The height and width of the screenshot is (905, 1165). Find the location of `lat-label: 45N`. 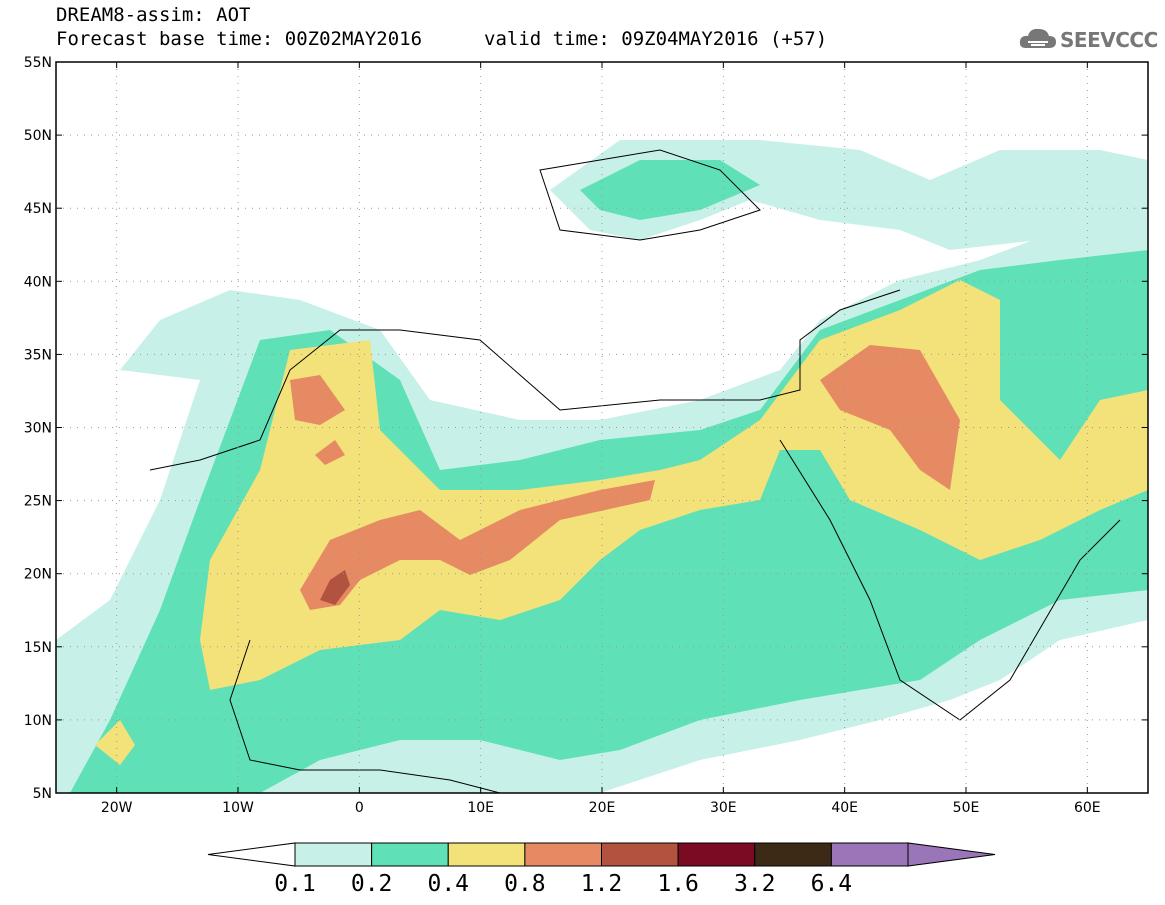

lat-label: 45N is located at coordinates (38, 209).